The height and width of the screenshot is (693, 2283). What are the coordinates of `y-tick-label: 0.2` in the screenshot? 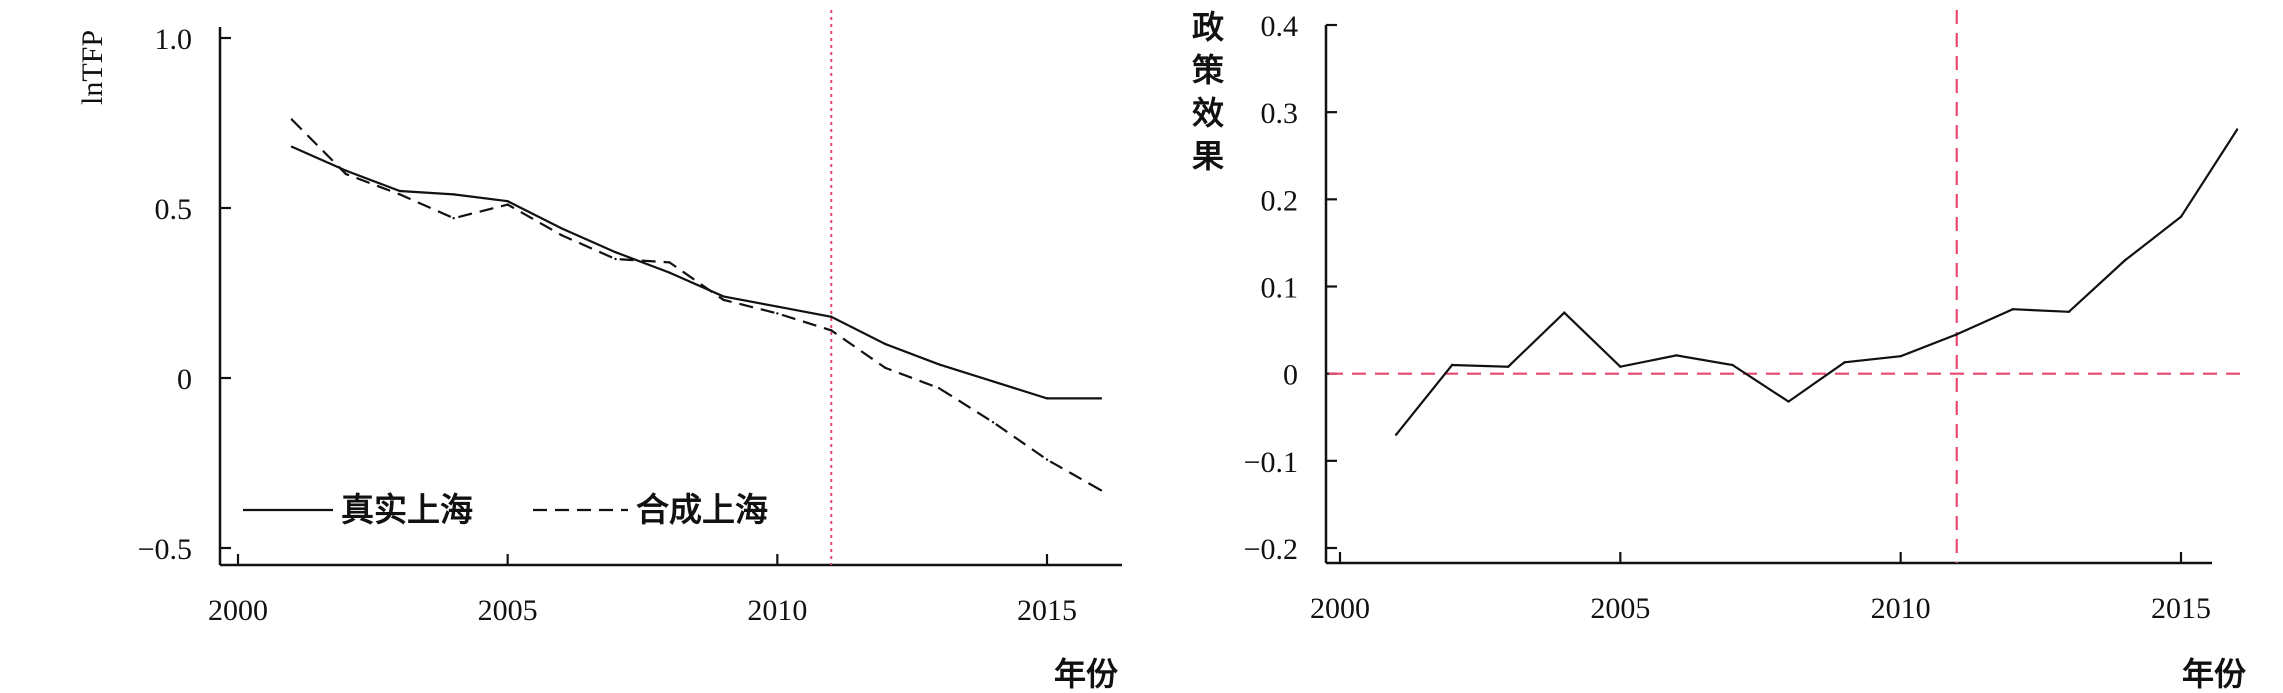 It's located at (1280, 200).